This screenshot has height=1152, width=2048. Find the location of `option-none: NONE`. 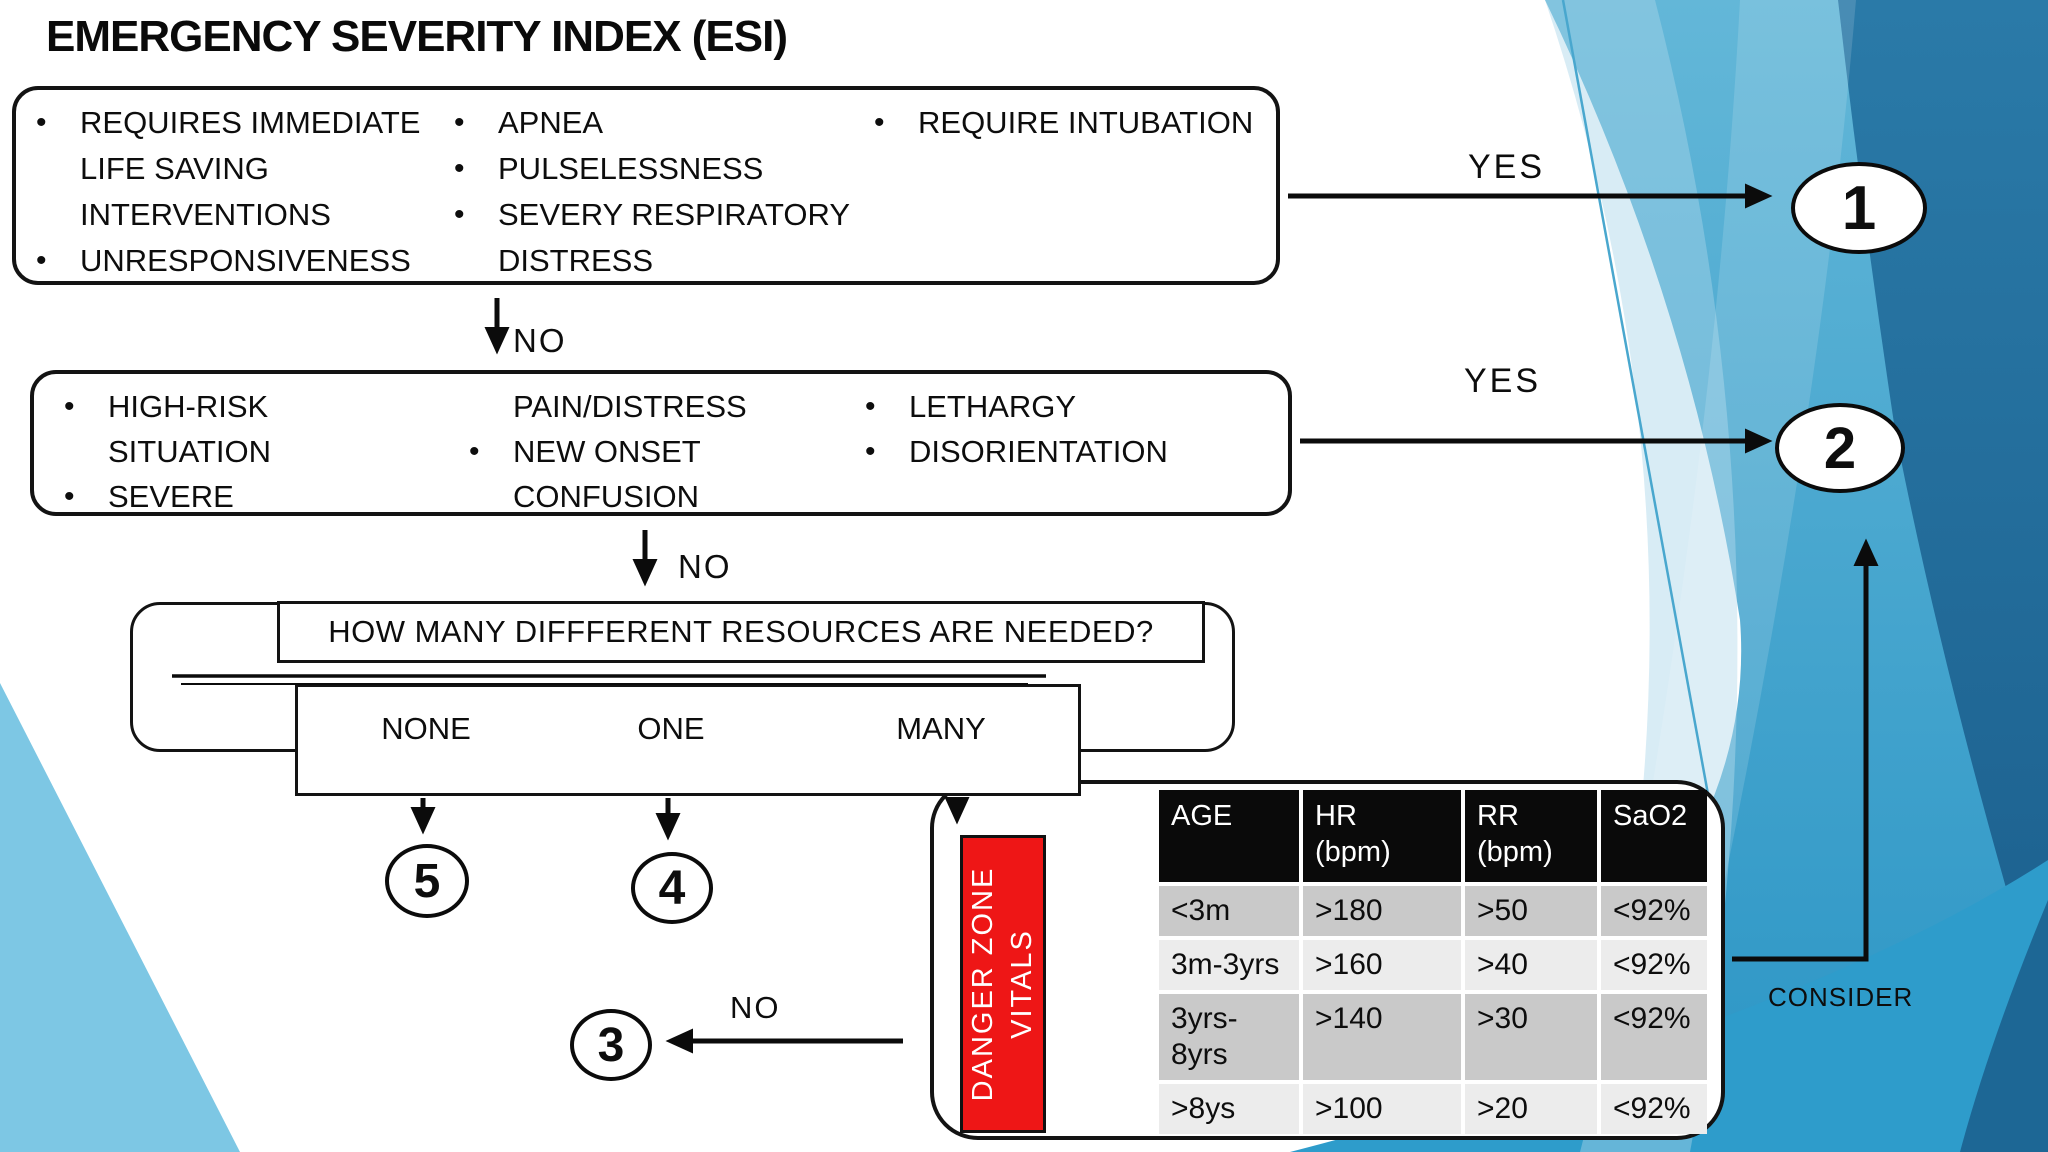

option-none: NONE is located at coordinates (426, 728).